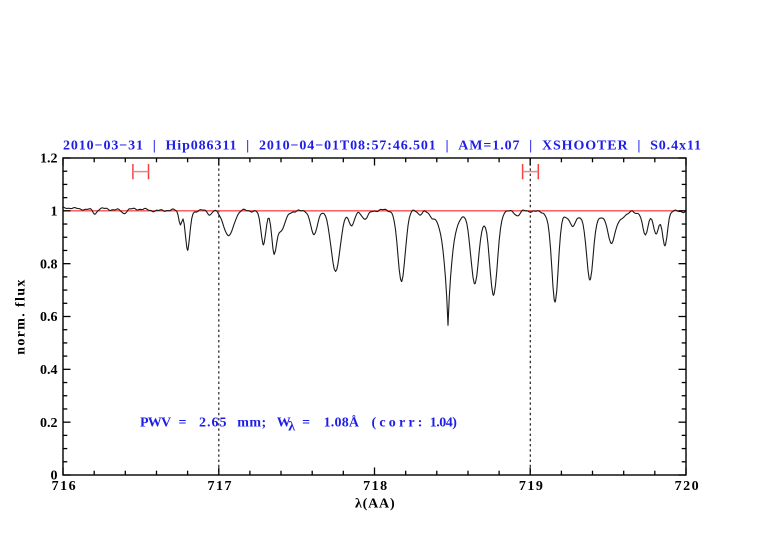  Describe the element at coordinates (252, 423) in the screenshot. I see `svg-text: mm;` at that location.